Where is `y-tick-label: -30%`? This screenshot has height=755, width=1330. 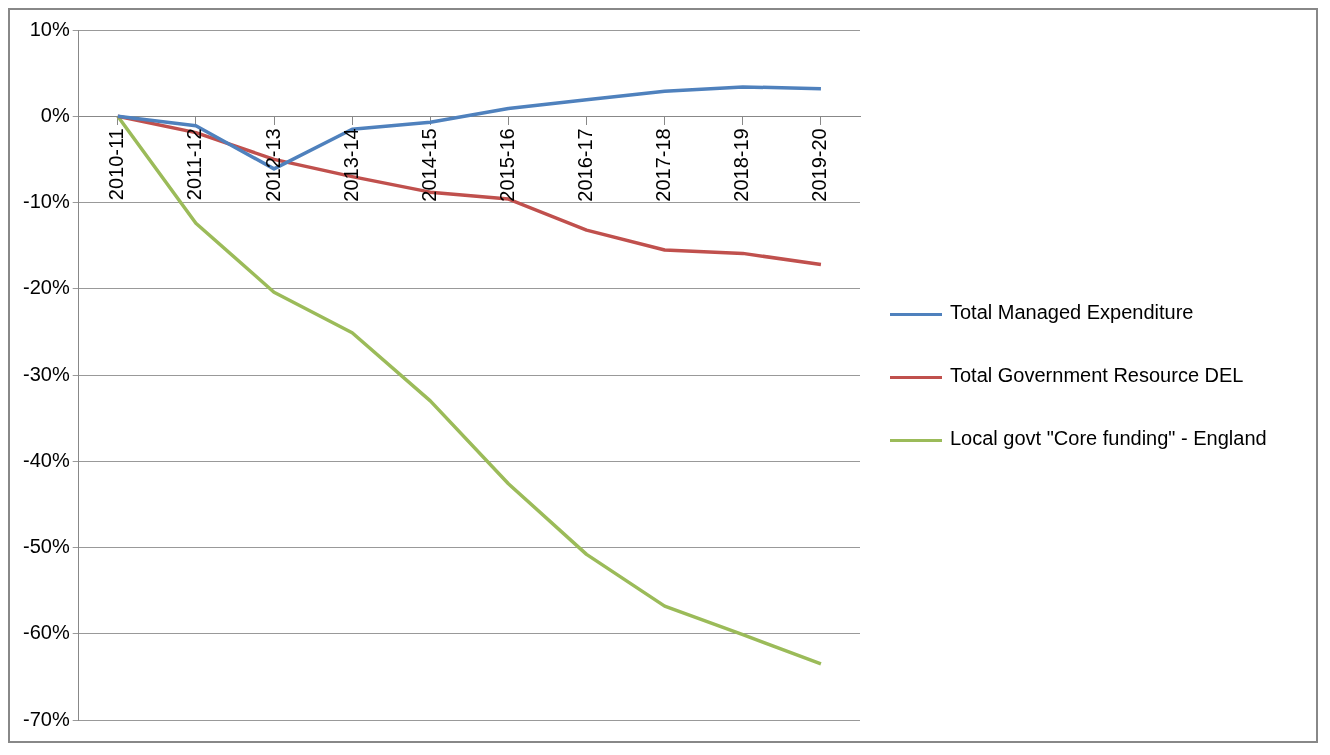 y-tick-label: -30% is located at coordinates (46, 373).